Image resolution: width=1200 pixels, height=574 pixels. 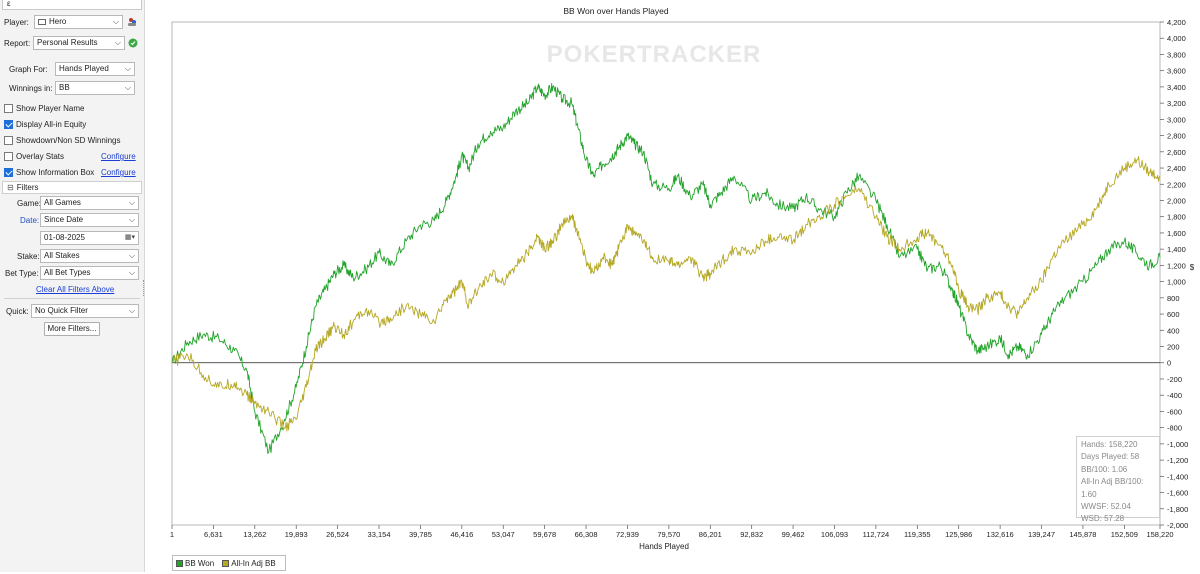 I want to click on legend-label-allin-adj: All-In Adj BB, so click(x=253, y=563).